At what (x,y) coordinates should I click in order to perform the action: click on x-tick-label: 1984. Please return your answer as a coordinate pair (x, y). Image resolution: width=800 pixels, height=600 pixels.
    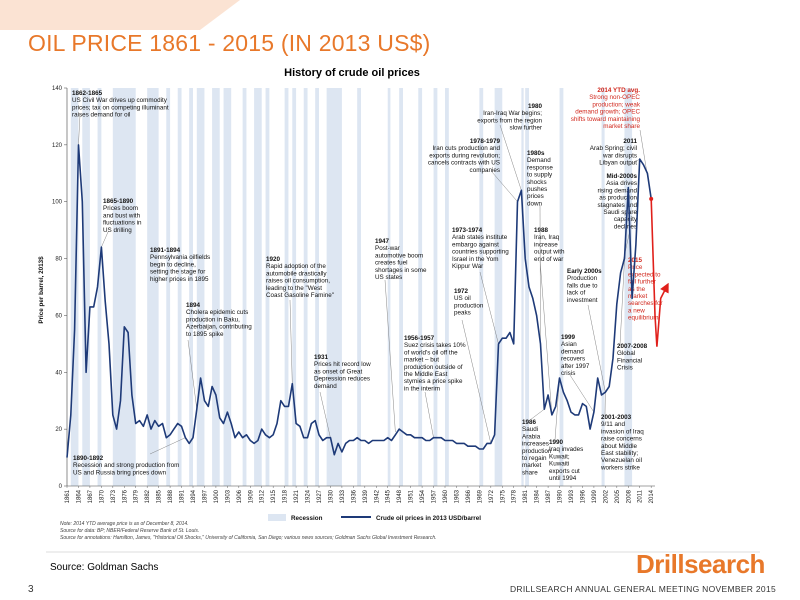
    Looking at the image, I should click on (538, 496).